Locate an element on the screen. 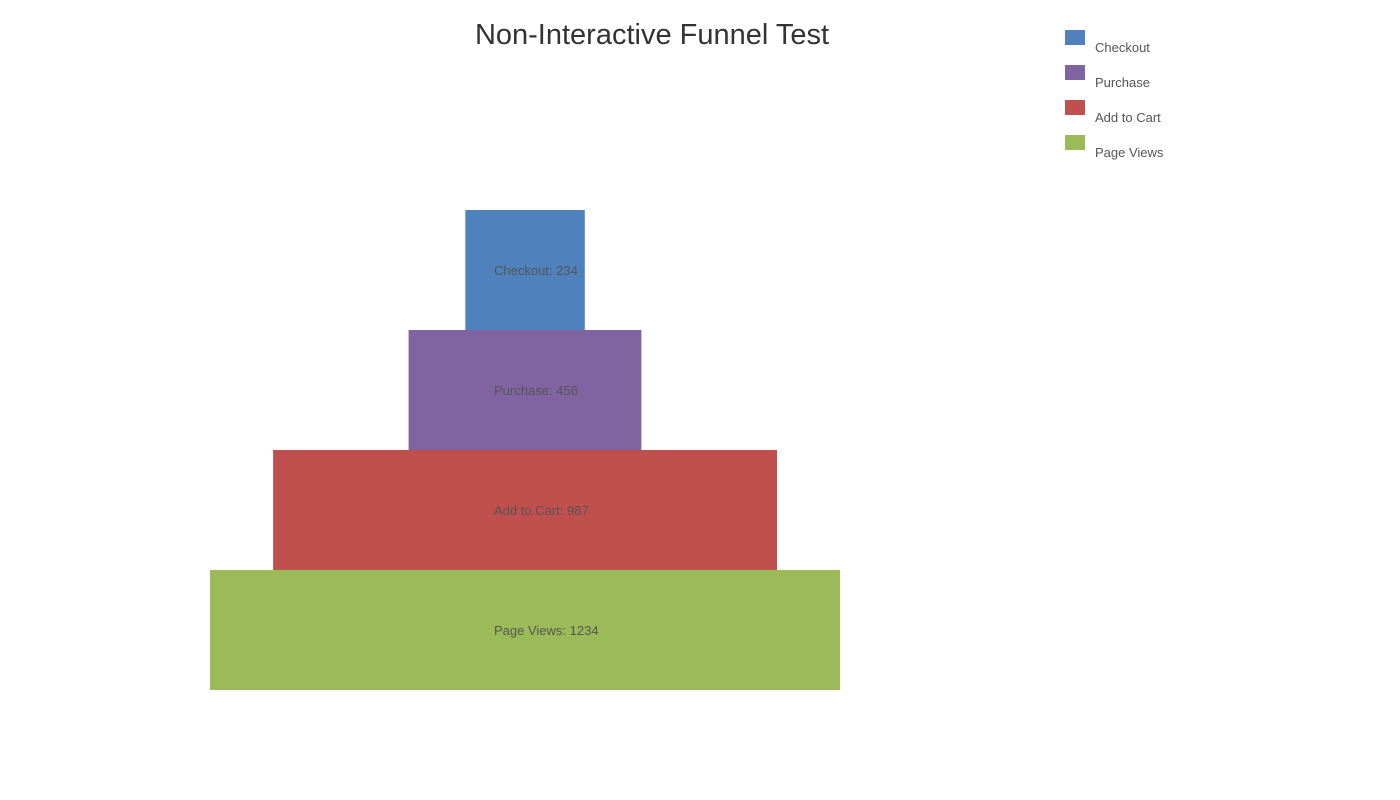 The height and width of the screenshot is (800, 1400). legend-label-page-views: Page Views is located at coordinates (1129, 152).